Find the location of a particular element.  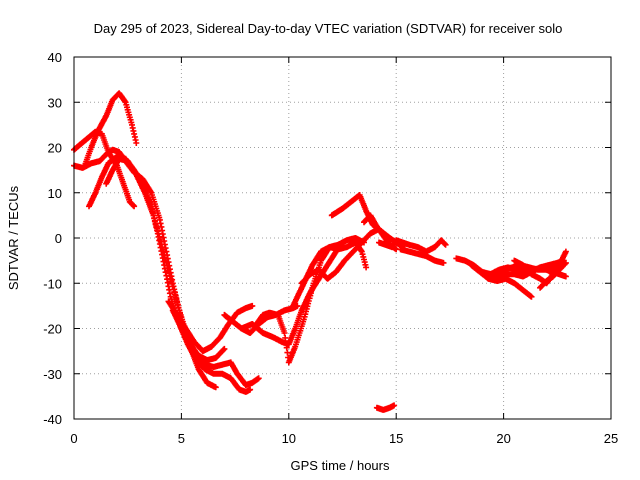

x-axis-tick-labels: 0 5 10 15 20 25 is located at coordinates (344, 438).